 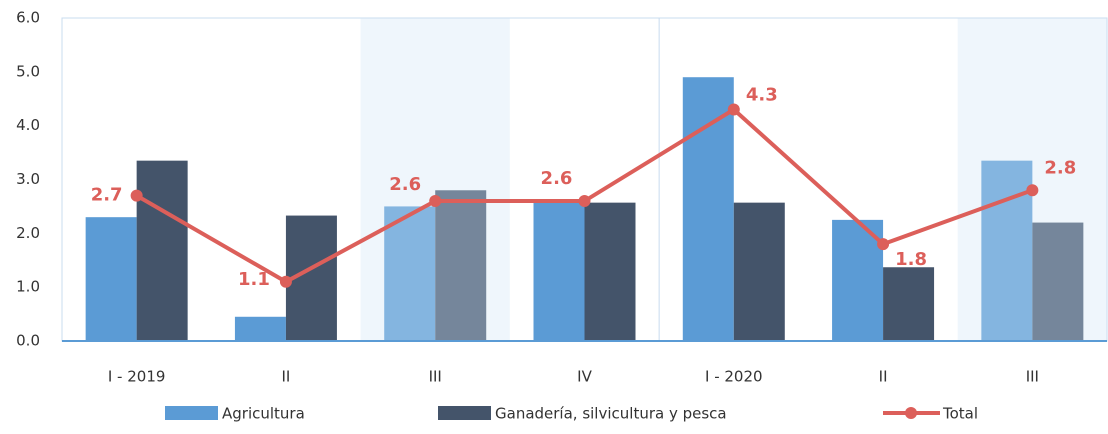 I want to click on data-label: 2.7, so click(x=107, y=195).